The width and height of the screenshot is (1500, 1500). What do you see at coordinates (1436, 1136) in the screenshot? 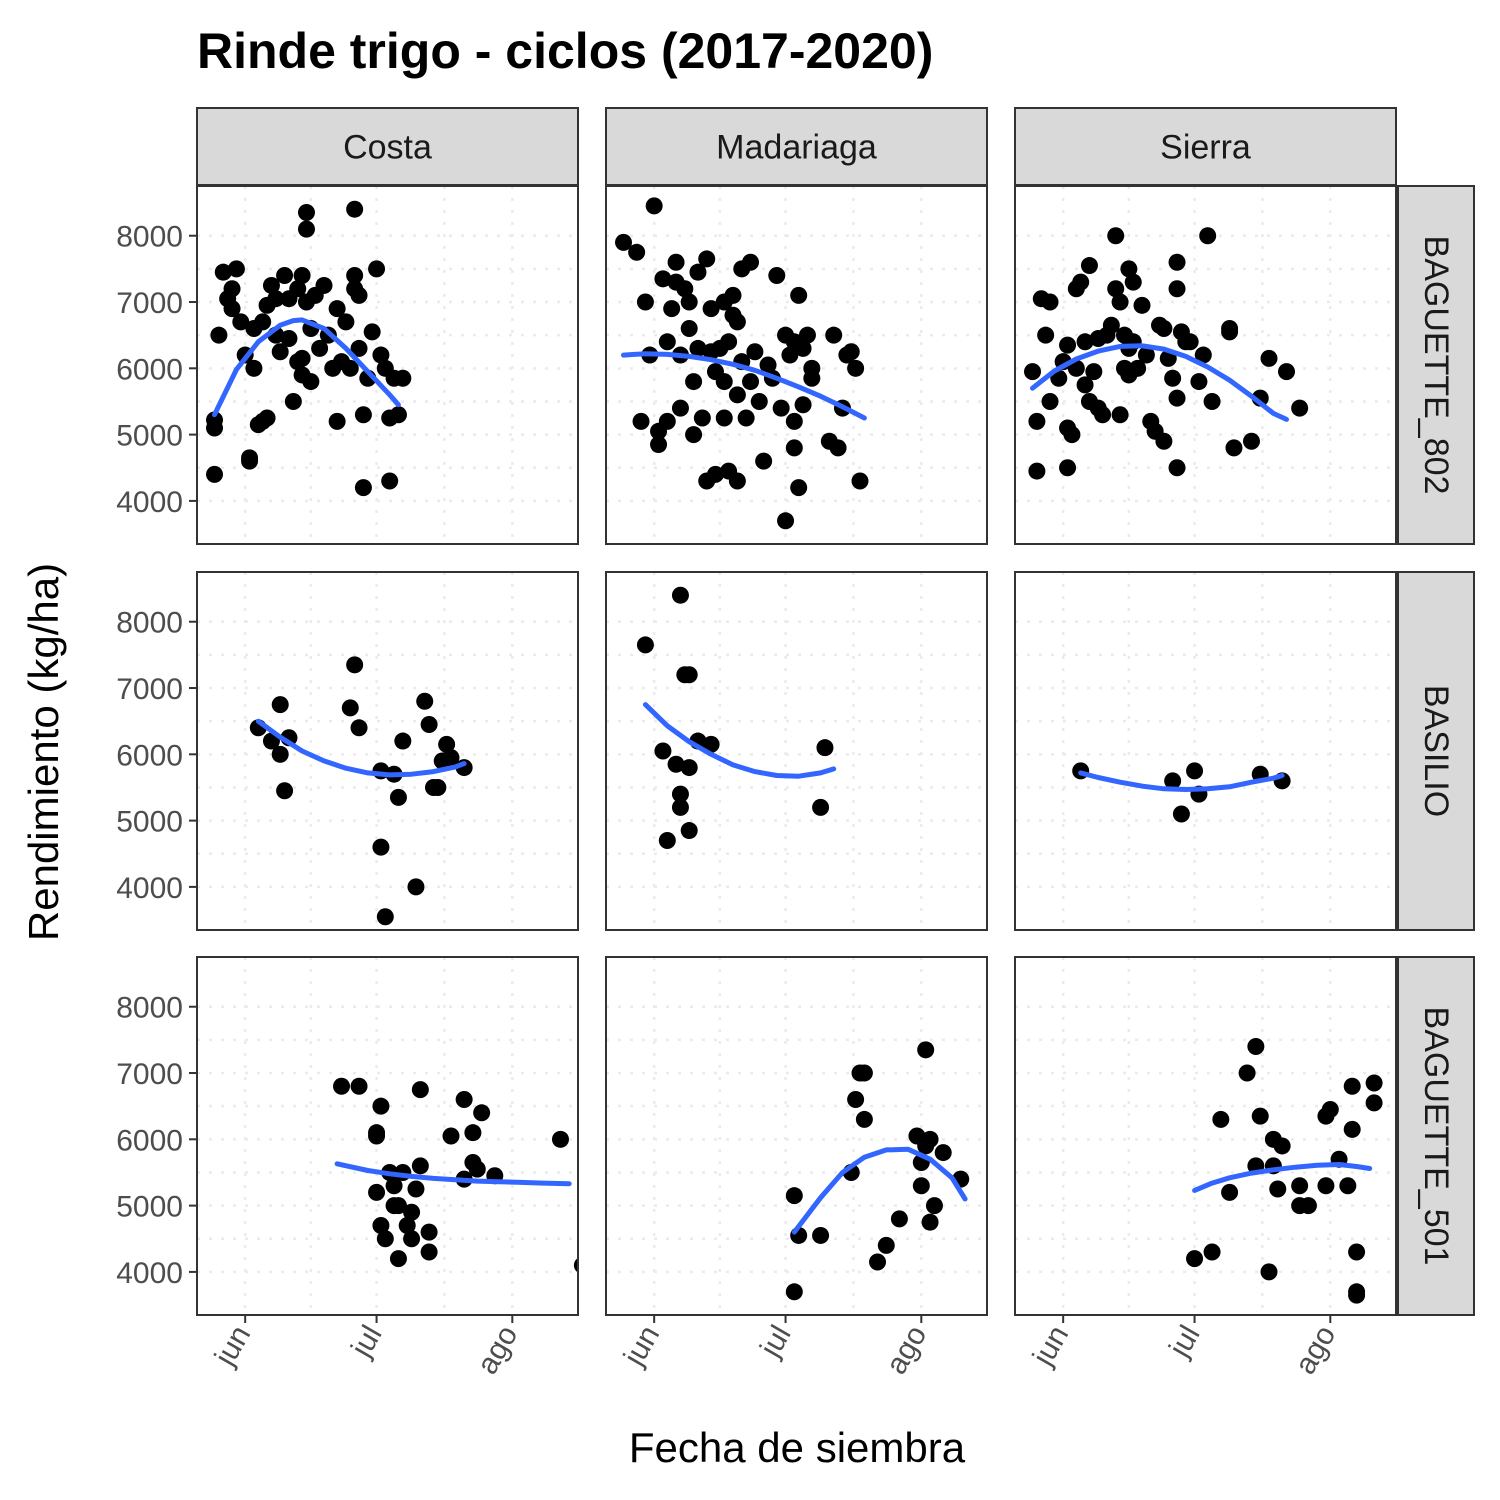
I see `strip-label-baguette-501: BAGUETTE_501` at bounding box center [1436, 1136].